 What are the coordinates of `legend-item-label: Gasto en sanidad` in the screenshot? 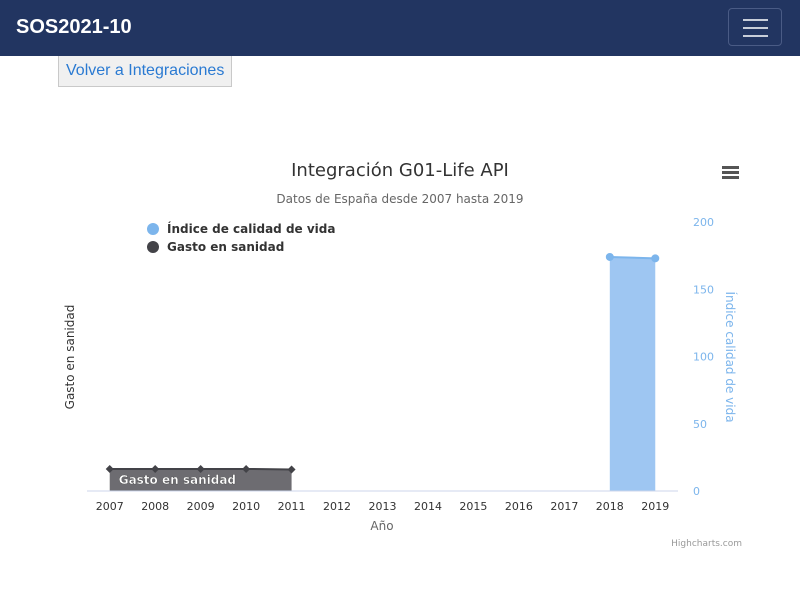 It's located at (225, 247).